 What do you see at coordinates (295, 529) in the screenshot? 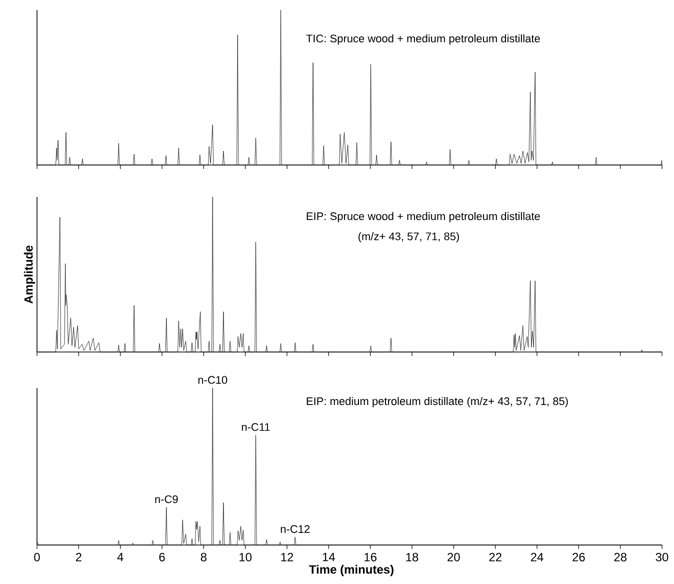
I see `annotation: n-C12` at bounding box center [295, 529].